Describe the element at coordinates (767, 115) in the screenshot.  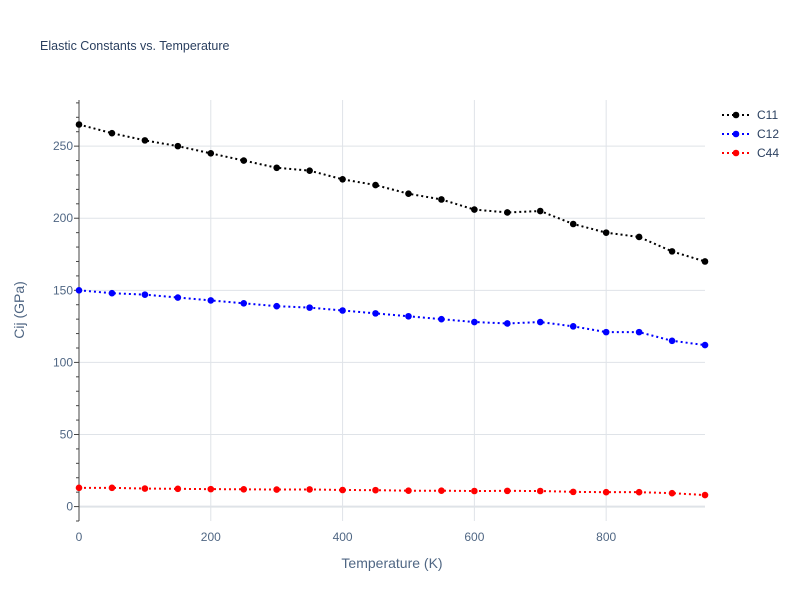
I see `legend-label: C11` at that location.